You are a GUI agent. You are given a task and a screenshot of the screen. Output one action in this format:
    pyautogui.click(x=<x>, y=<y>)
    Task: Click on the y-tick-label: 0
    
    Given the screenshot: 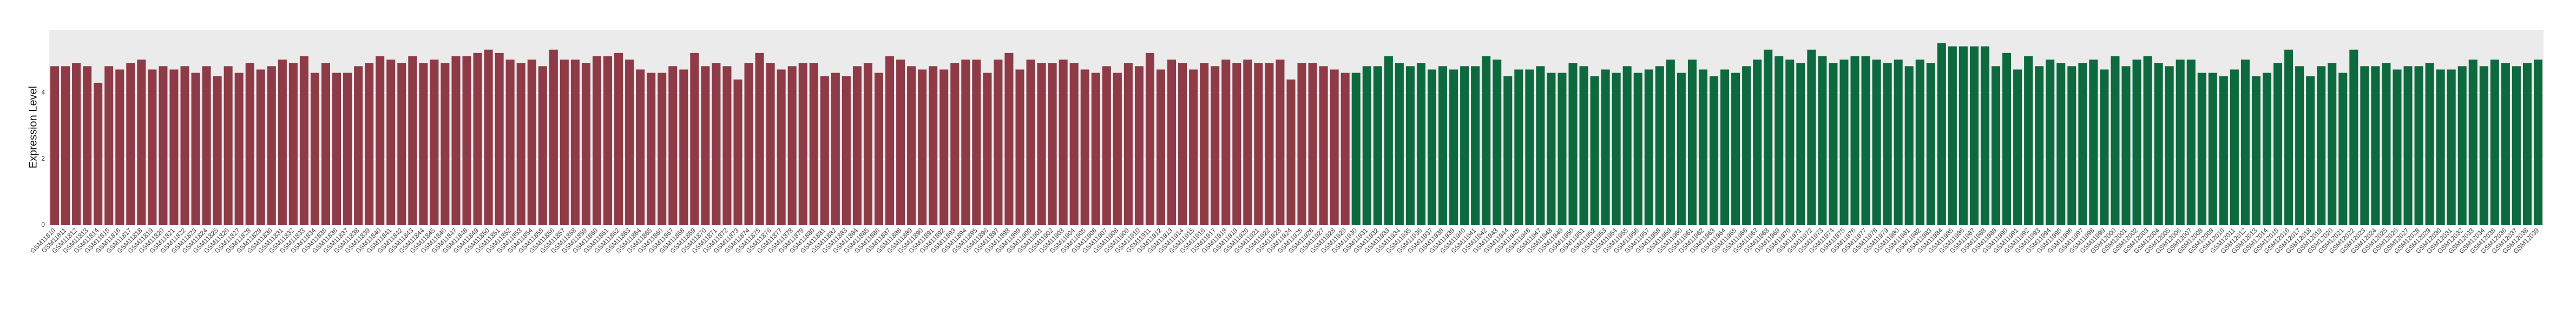 What is the action you would take?
    pyautogui.click(x=43, y=224)
    